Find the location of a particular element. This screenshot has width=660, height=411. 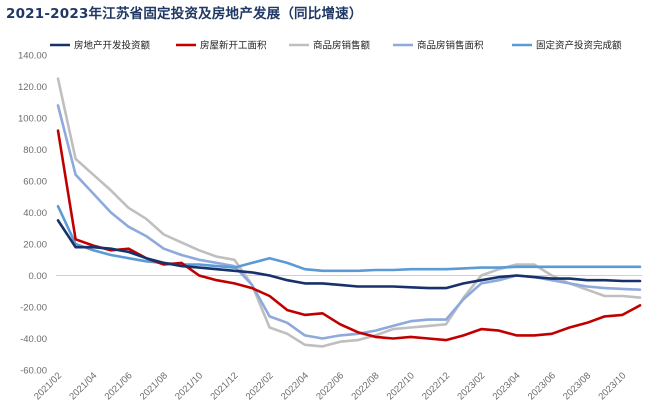

legend-label-0: 房地产开发投资额 is located at coordinates (112, 46).